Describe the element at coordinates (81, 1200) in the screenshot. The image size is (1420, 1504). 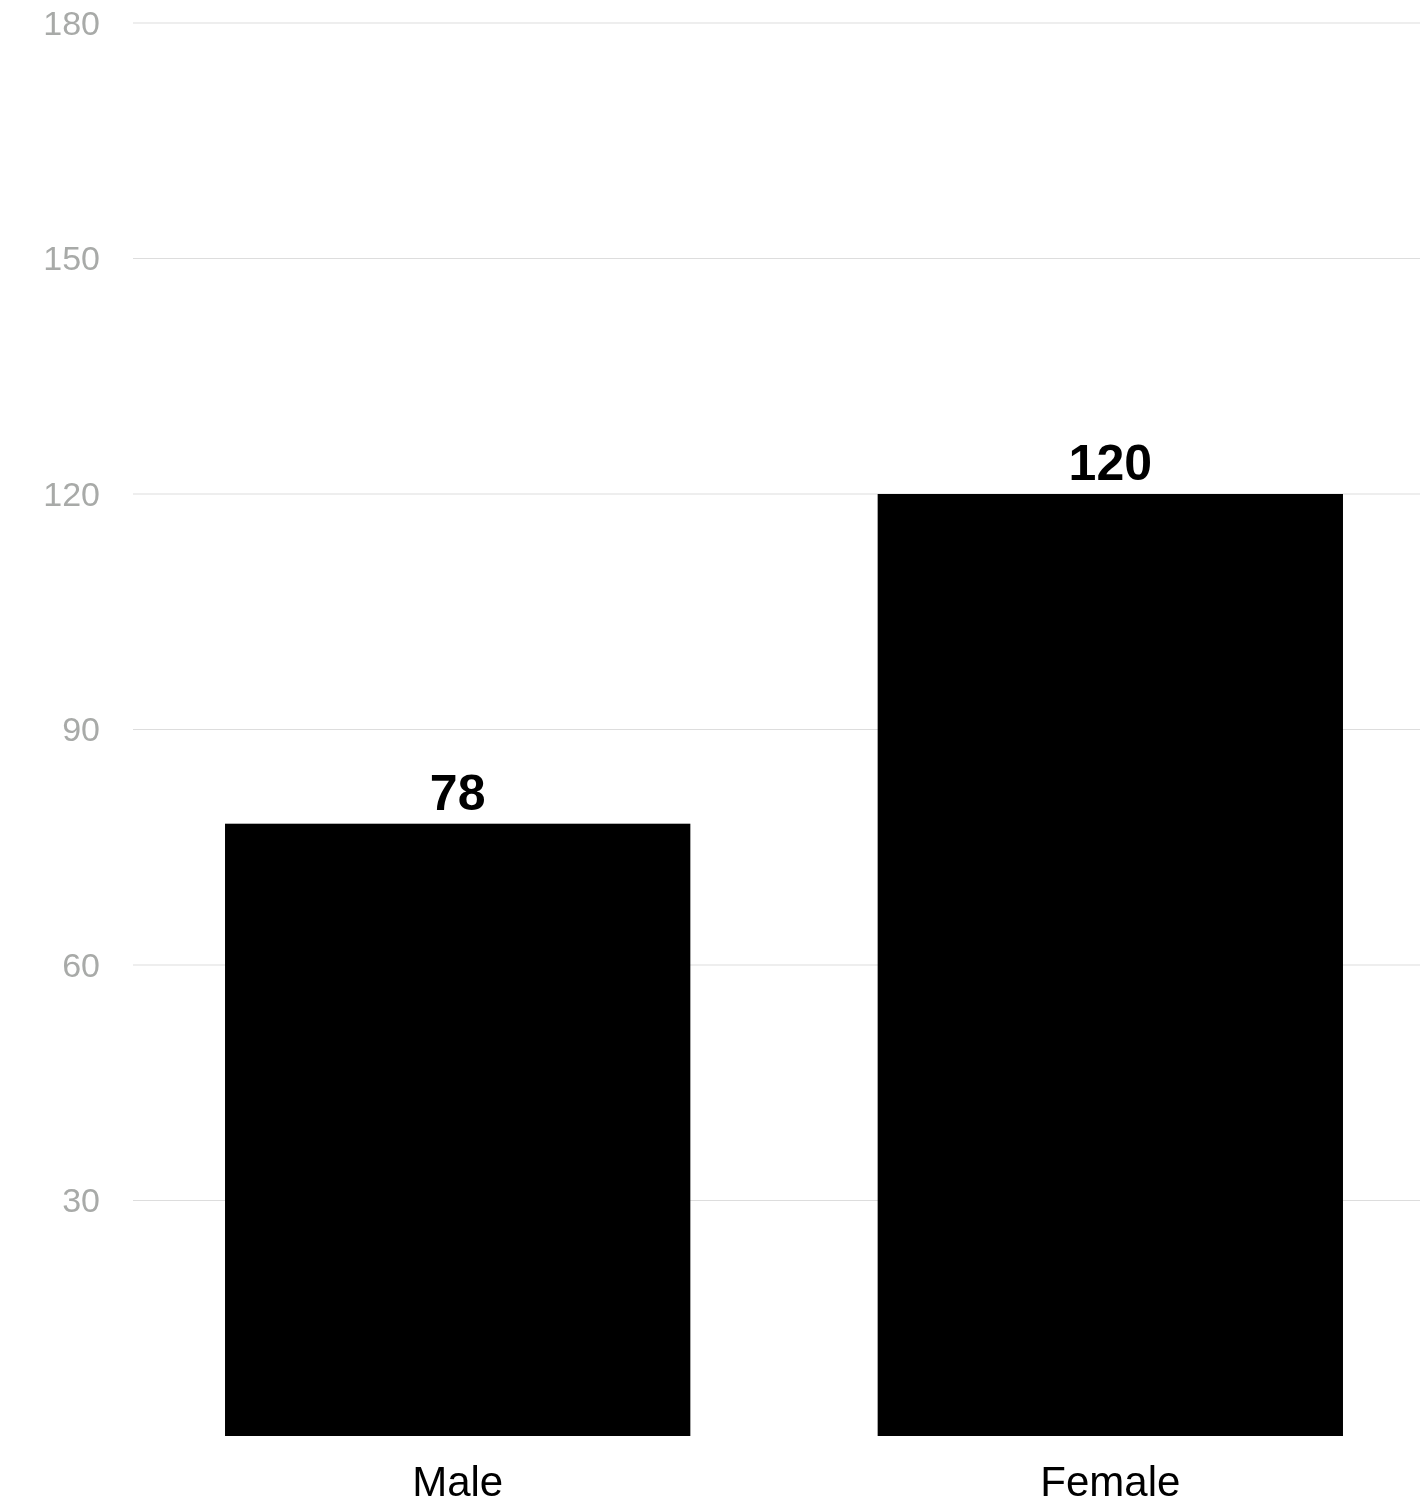
I see `y-tick-label: 30` at that location.